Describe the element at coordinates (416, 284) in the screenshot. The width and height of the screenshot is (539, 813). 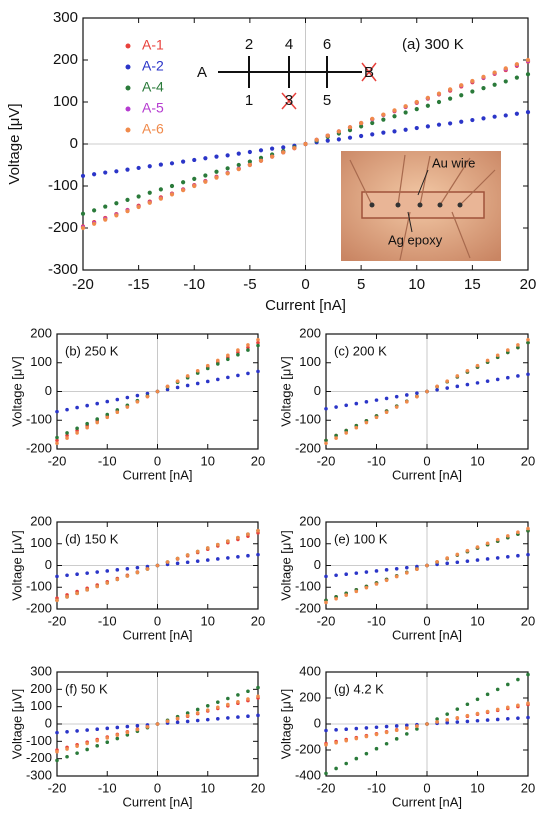
I see `x-tick-label: 10` at that location.